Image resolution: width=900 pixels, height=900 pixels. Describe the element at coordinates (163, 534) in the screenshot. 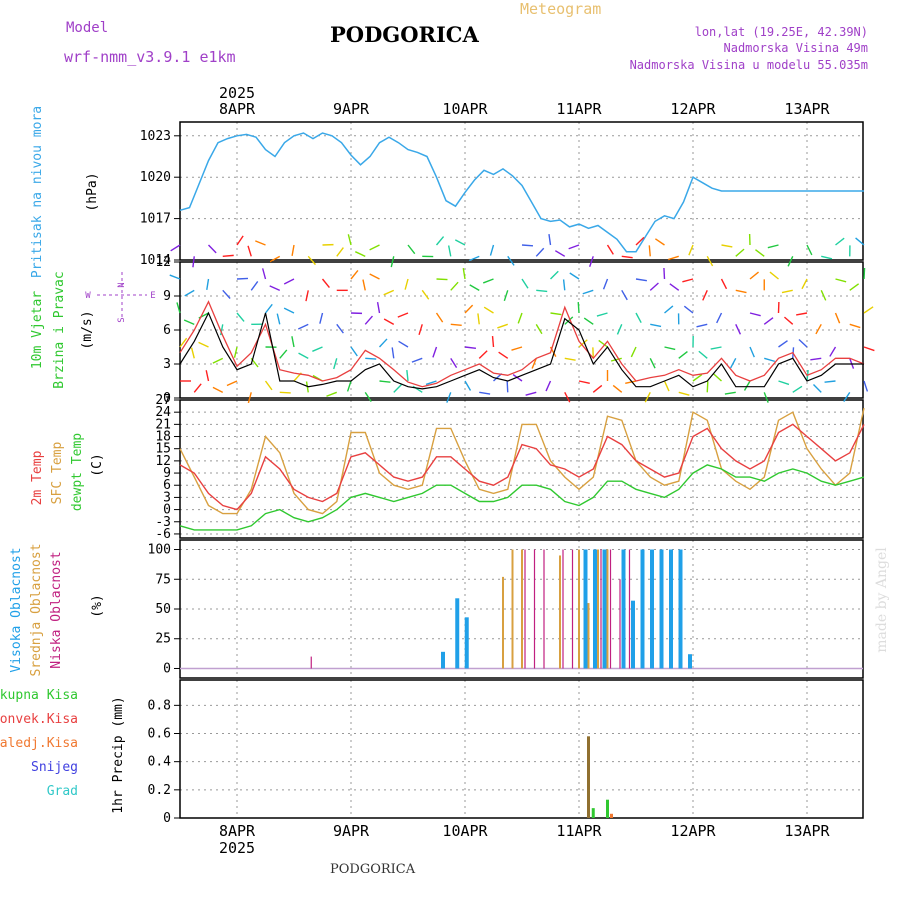

I see `temp-tick-label: -6` at that location.